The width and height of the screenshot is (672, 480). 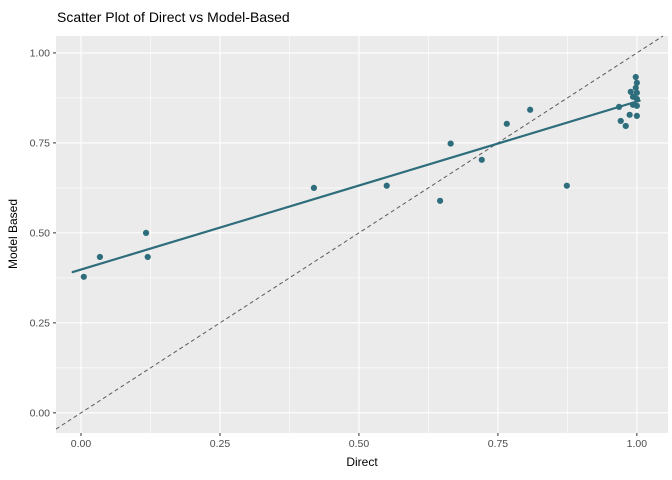 What do you see at coordinates (40, 414) in the screenshot?
I see `y-tick-label: 0.00` at bounding box center [40, 414].